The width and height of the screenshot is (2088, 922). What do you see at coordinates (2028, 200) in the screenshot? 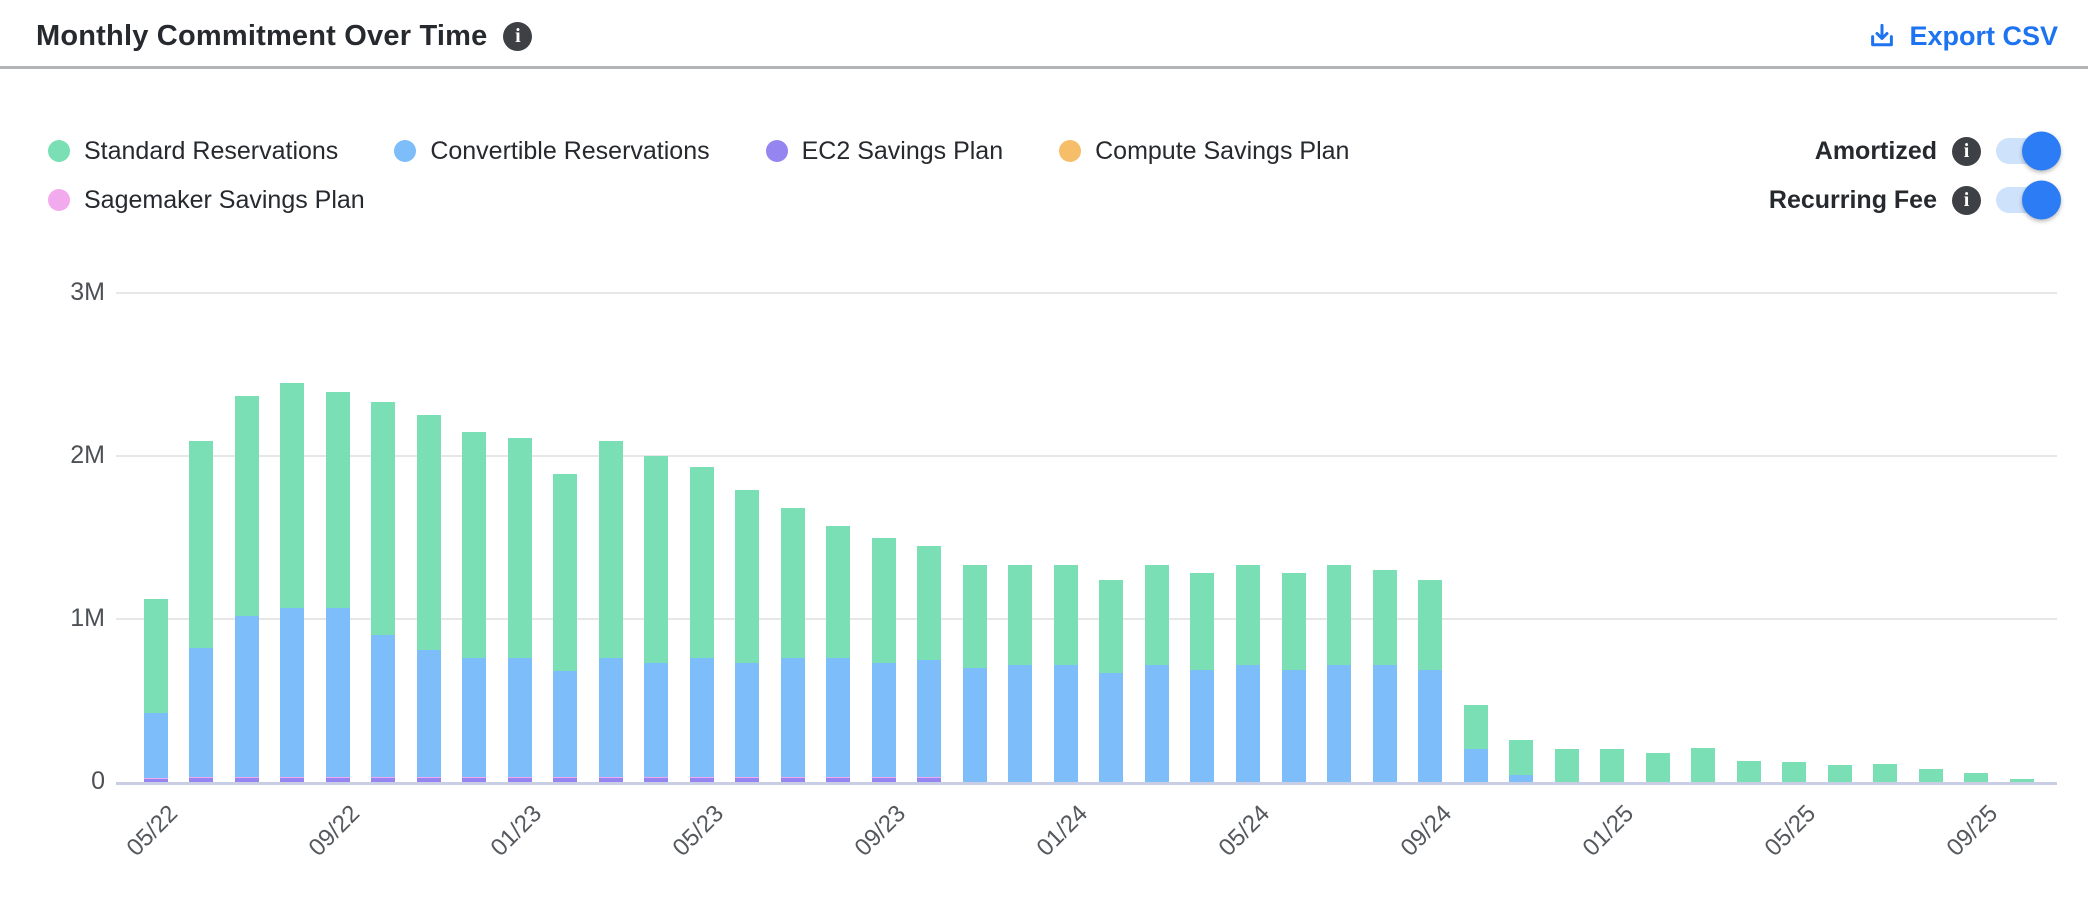
I see `recurring-fee-toggle` at bounding box center [2028, 200].